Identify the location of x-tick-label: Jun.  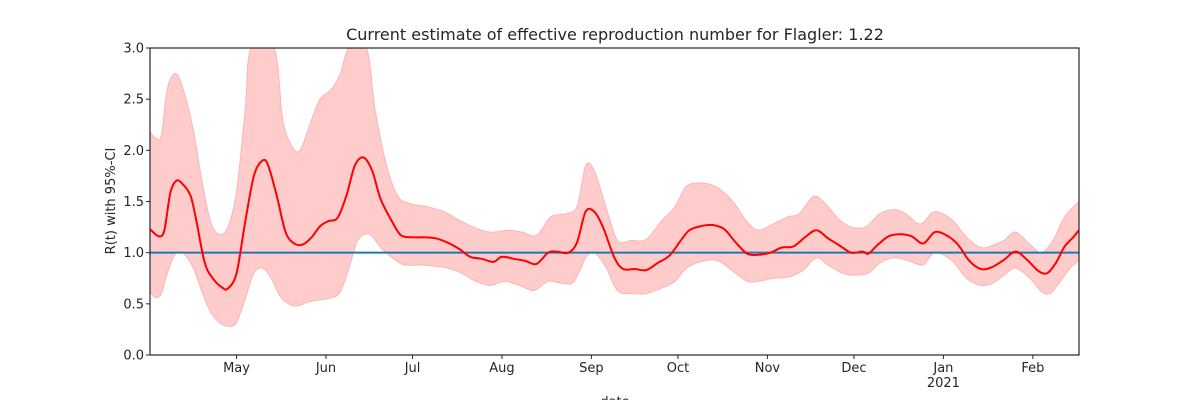
(325, 368).